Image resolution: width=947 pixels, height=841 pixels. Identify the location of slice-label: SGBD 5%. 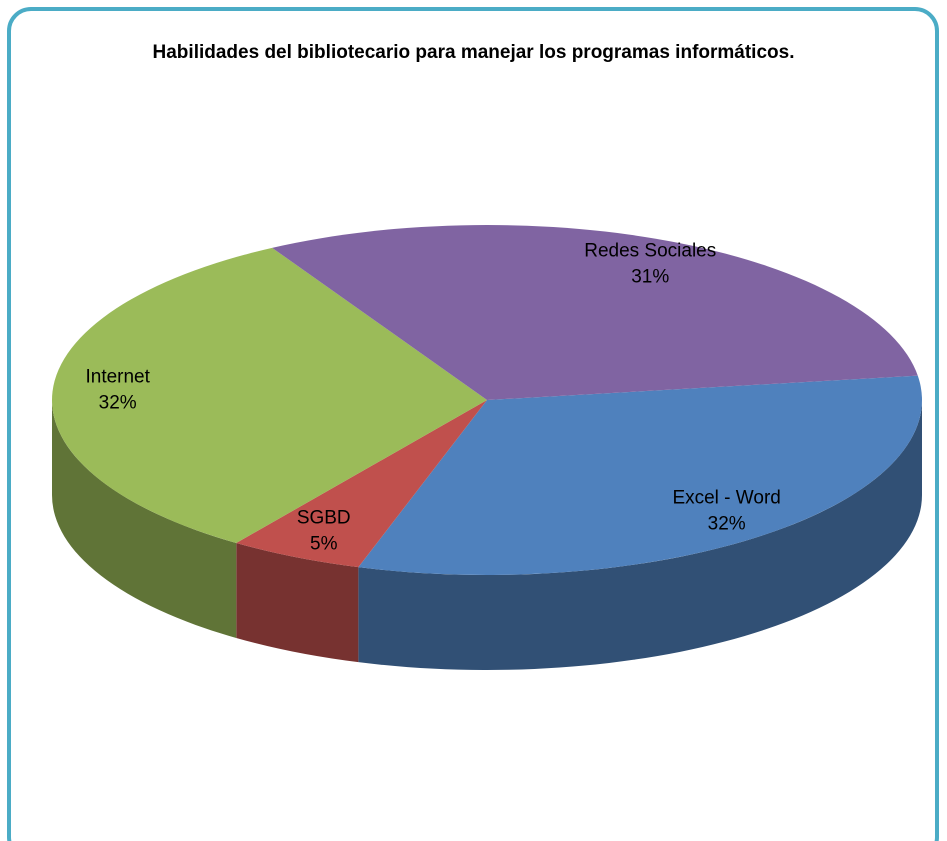
(324, 530).